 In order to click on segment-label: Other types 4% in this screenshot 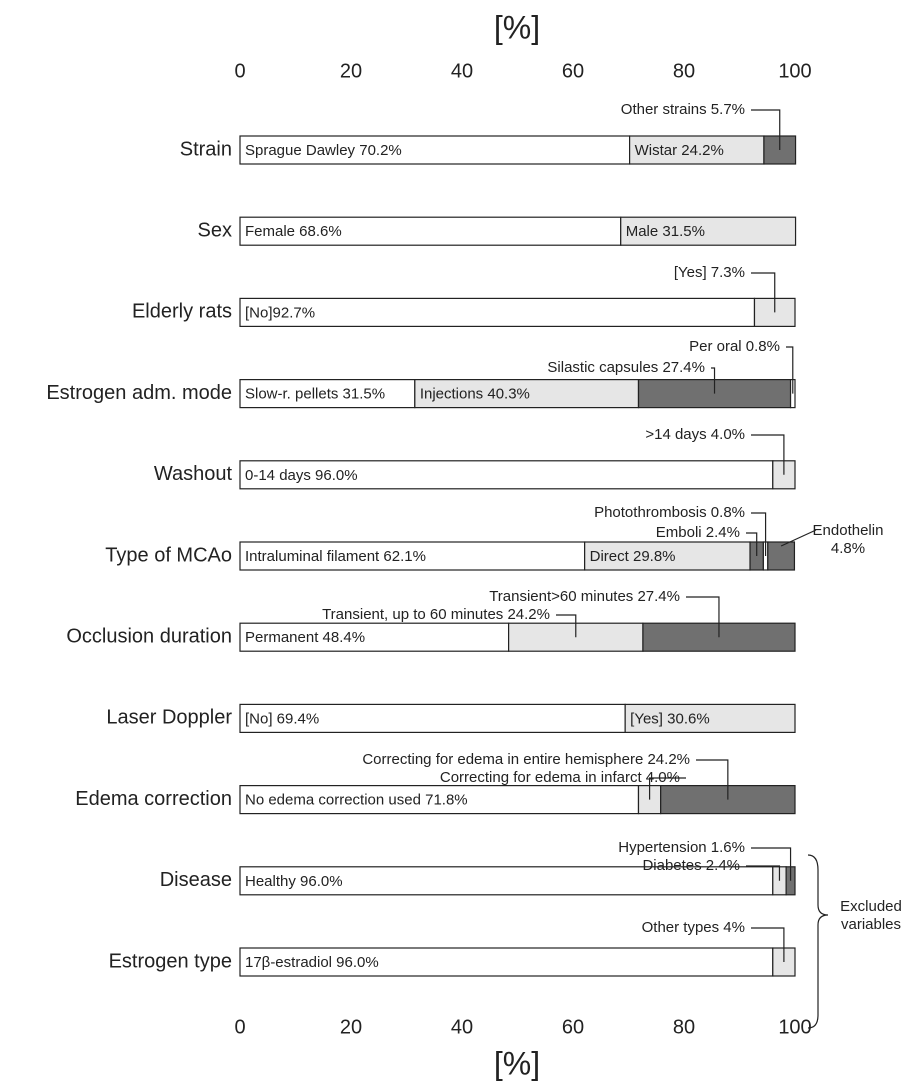, I will do `click(693, 927)`.